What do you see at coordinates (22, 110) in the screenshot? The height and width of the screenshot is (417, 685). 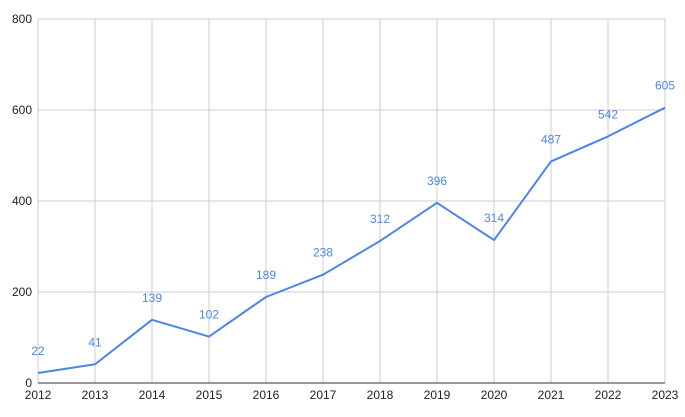 I see `y-tick-label: 600` at bounding box center [22, 110].